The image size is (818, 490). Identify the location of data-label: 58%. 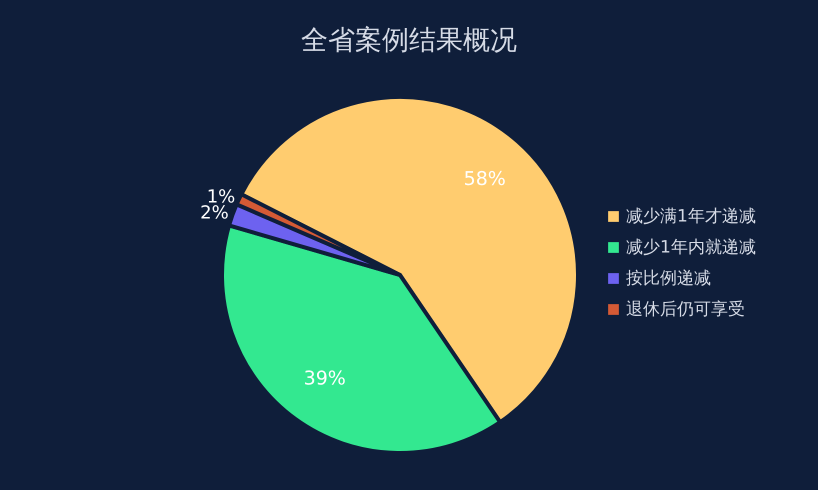
(485, 179).